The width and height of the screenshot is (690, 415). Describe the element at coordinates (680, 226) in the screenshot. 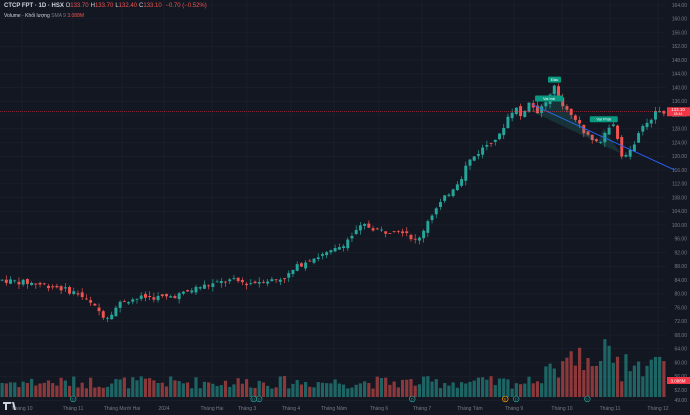

I see `price-tick-label: 100.00` at that location.